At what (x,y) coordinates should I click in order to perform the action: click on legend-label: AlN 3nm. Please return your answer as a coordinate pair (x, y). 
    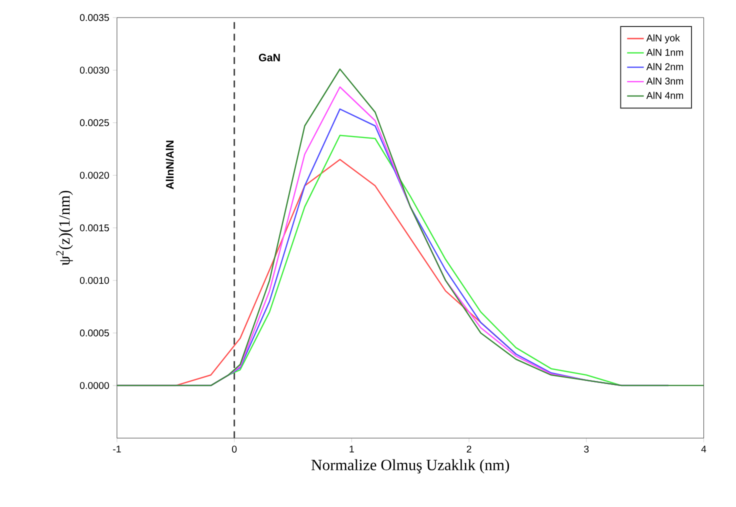
    Looking at the image, I should click on (665, 81).